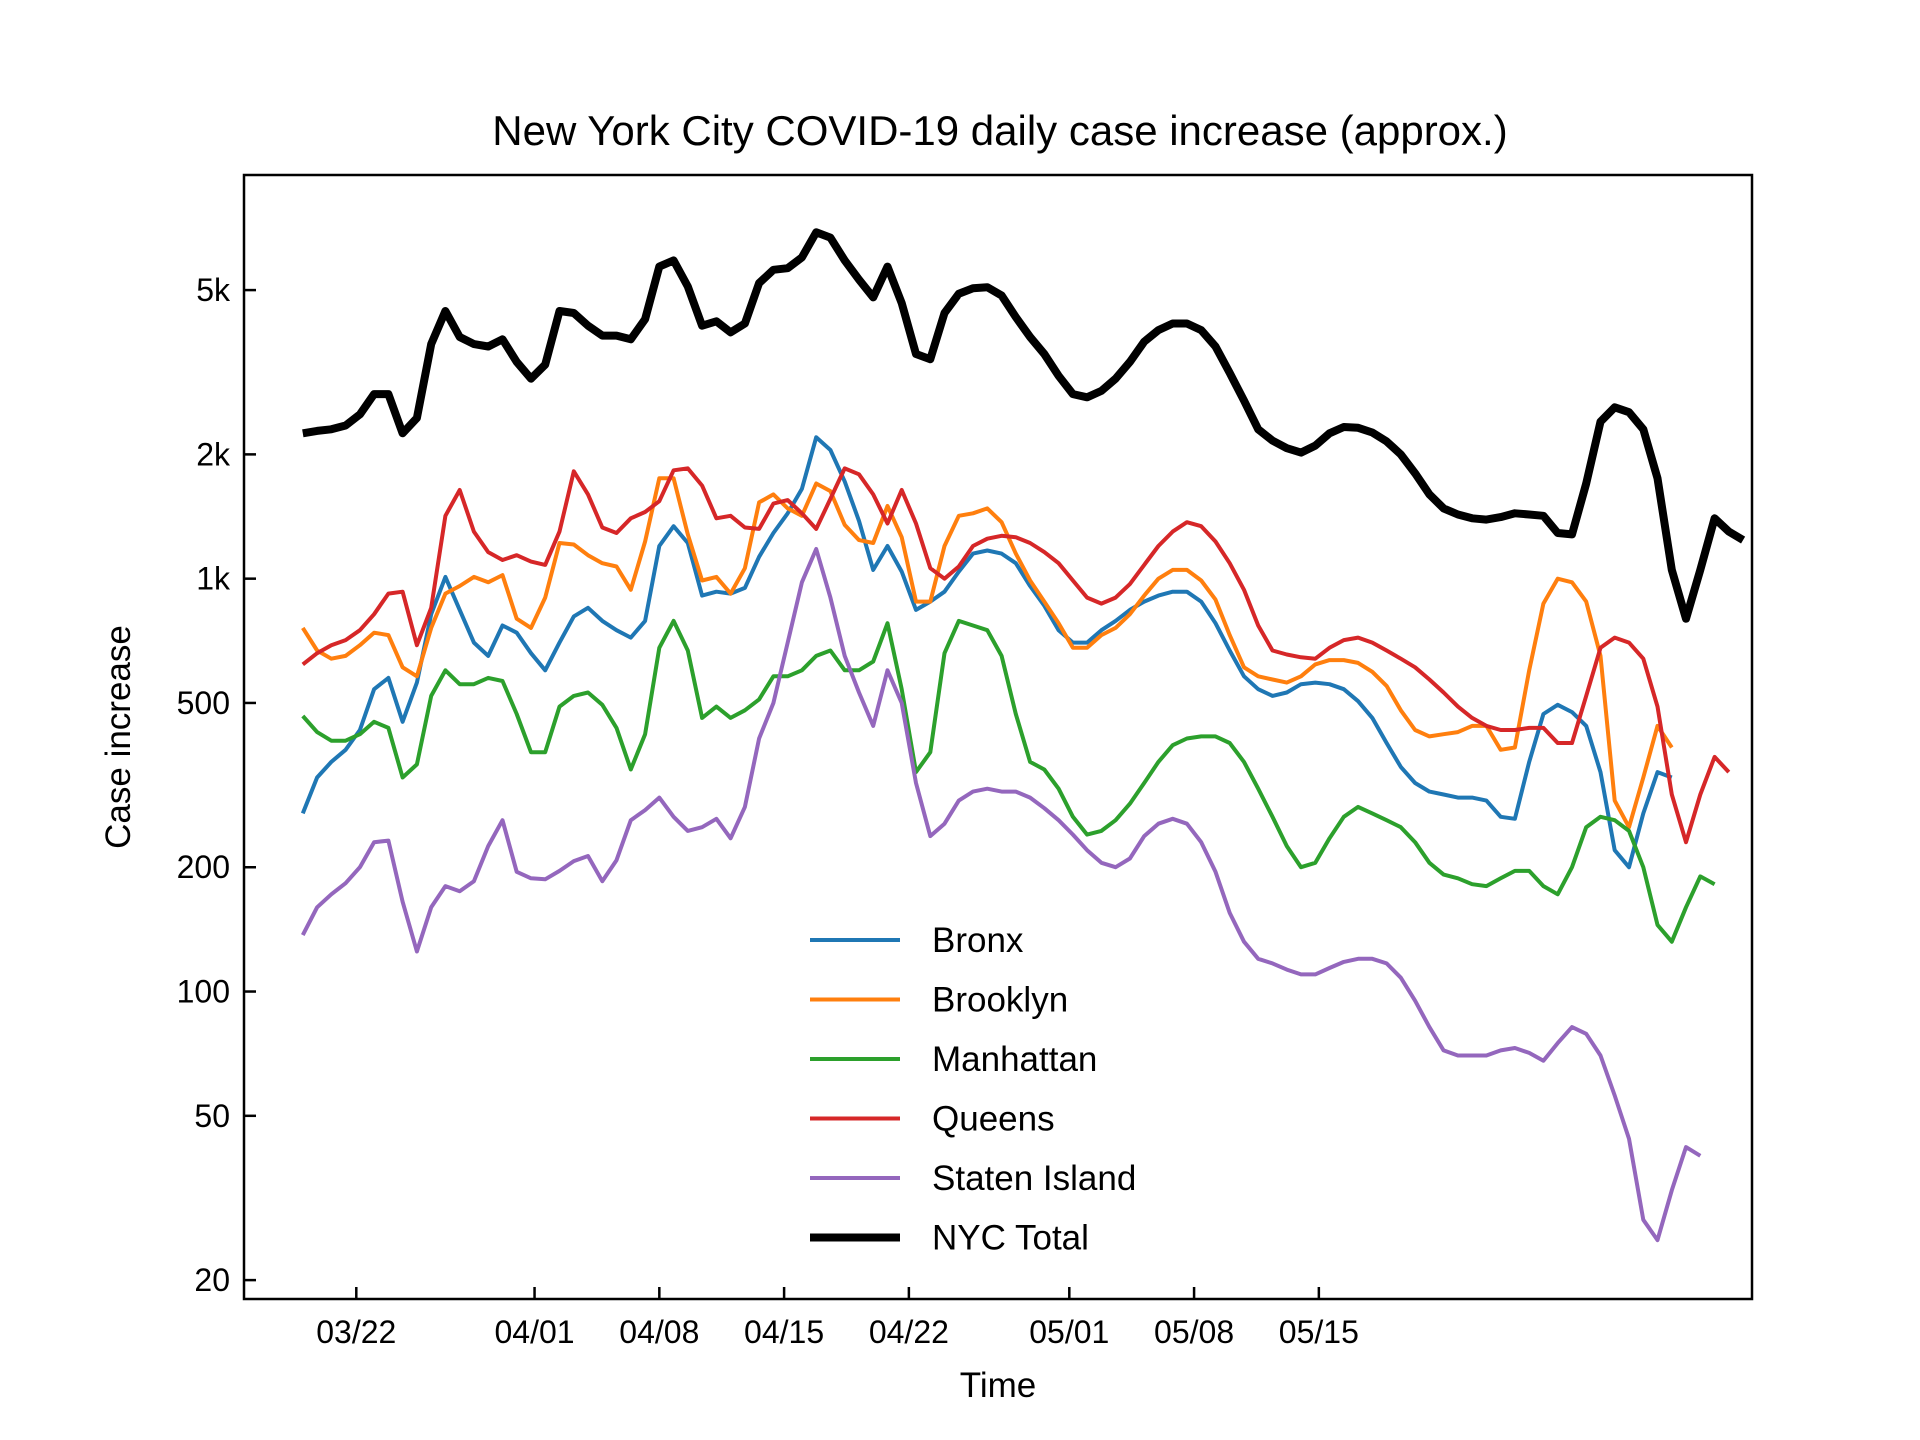  Describe the element at coordinates (1194, 1332) in the screenshot. I see `x-tick-label: 05/08` at that location.